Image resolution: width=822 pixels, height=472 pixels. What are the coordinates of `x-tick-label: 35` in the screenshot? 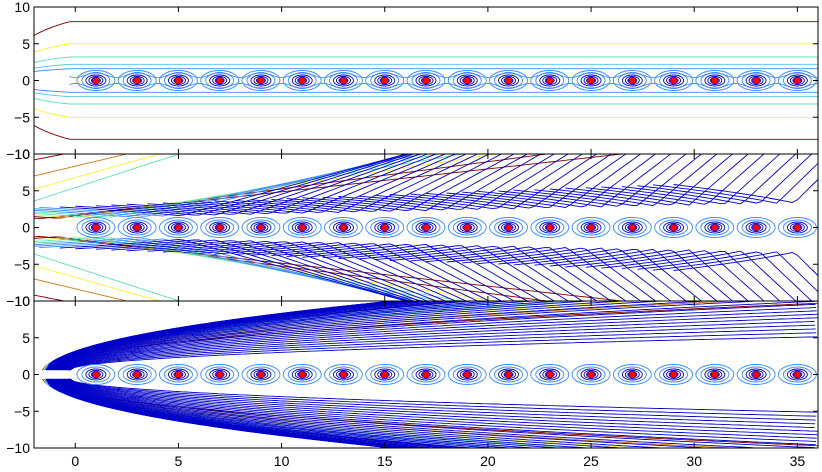 It's located at (798, 461).